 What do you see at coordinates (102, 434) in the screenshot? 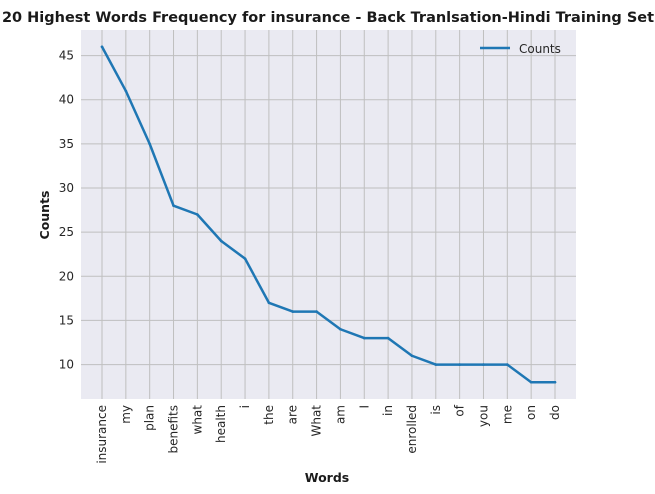
I see `x-tick-label: insurance` at bounding box center [102, 434].